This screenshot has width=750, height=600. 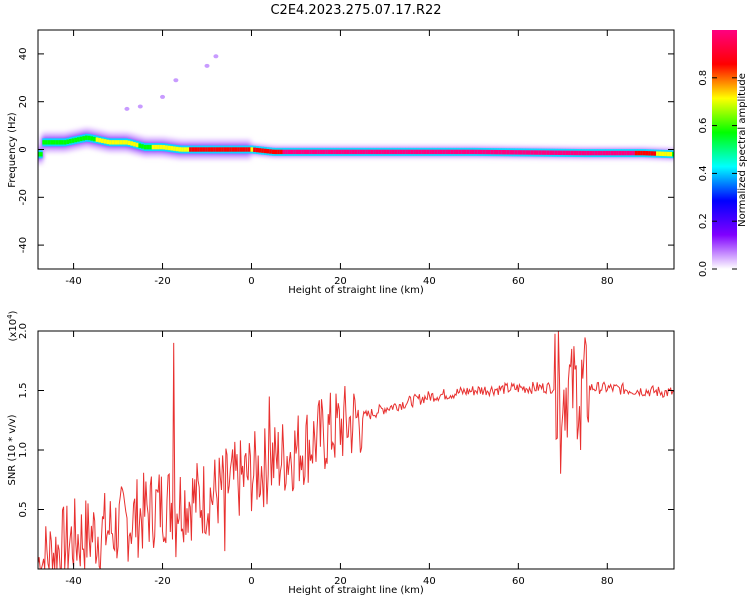 What do you see at coordinates (23, 510) in the screenshot?
I see `y-tick-label: 0.5` at bounding box center [23, 510].